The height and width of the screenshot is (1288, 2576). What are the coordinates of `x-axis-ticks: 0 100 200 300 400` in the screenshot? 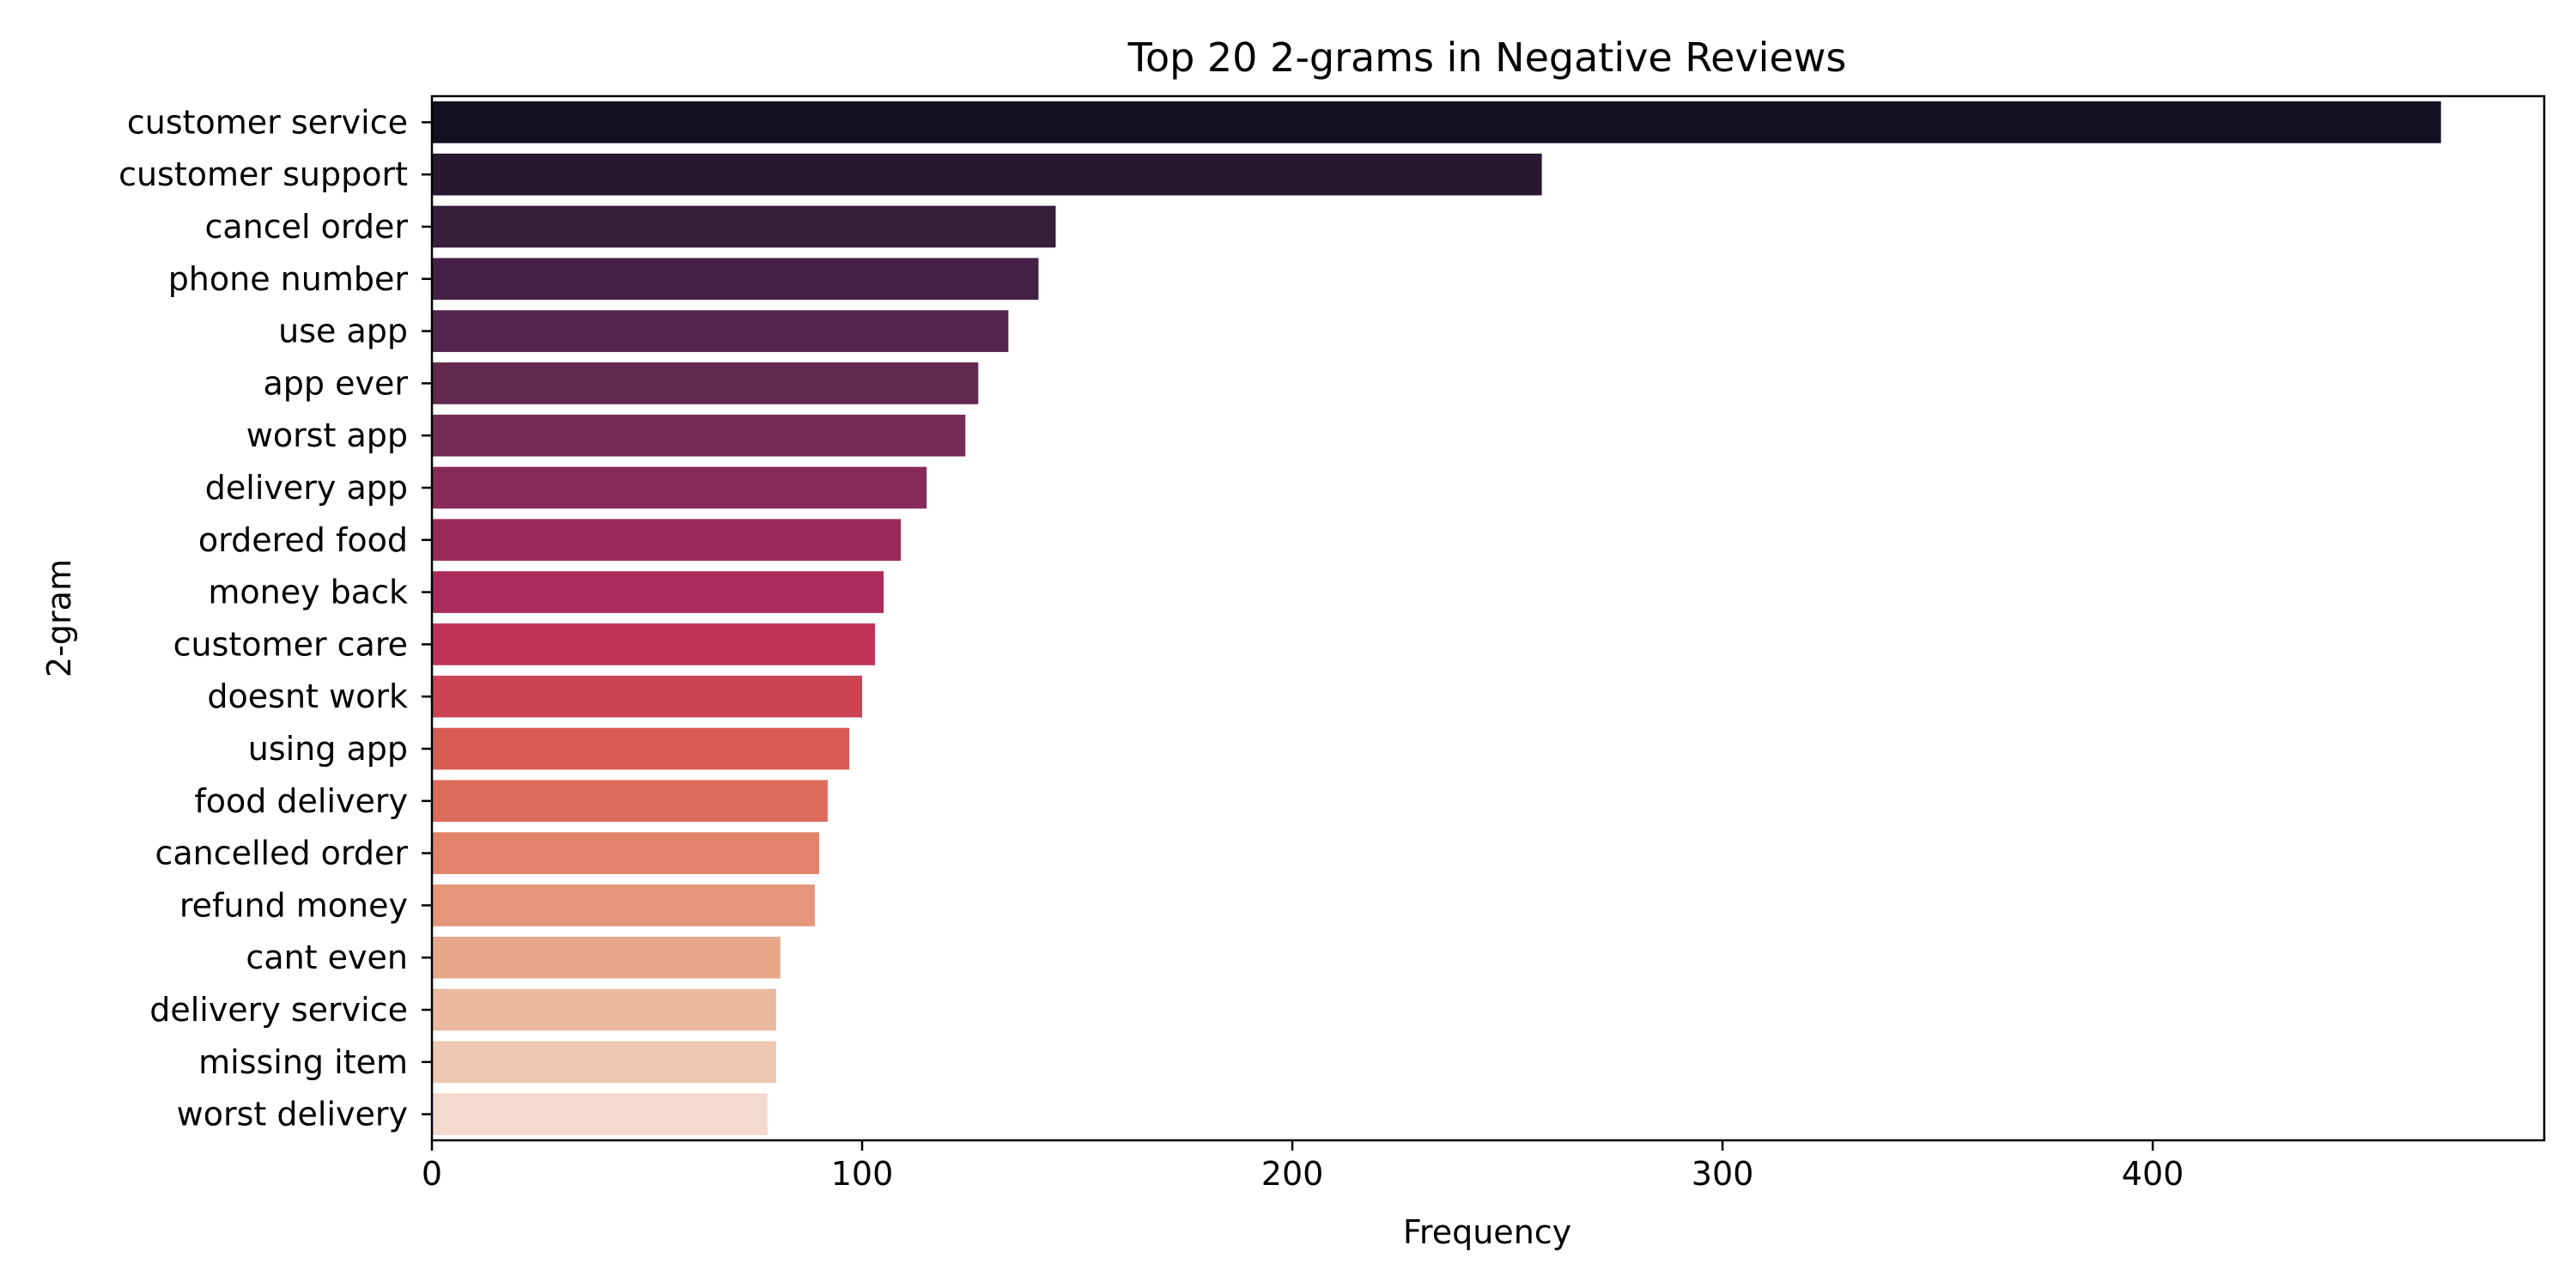 It's located at (1303, 1166).